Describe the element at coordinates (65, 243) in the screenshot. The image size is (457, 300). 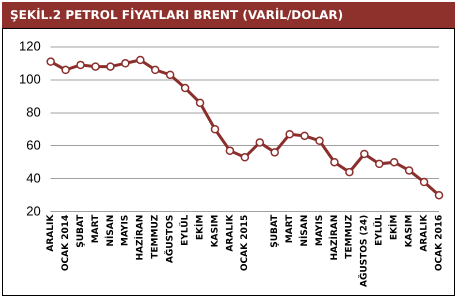
I see `x-tick-label: OCAK 2014` at that location.